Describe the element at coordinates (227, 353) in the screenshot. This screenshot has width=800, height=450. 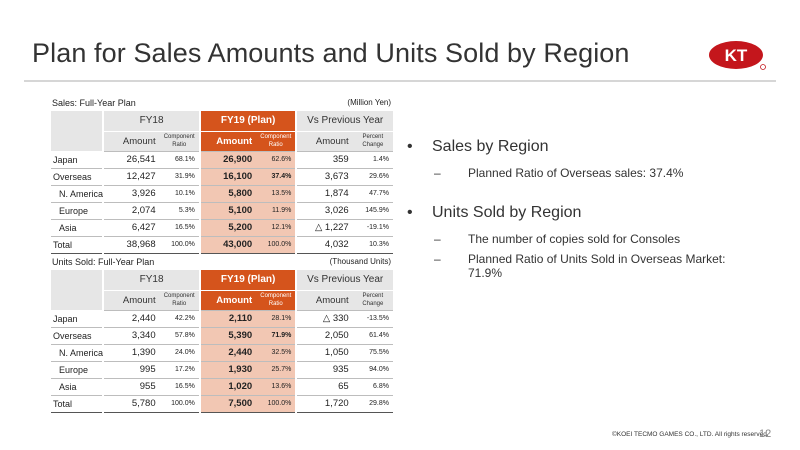
I see `fy19-amount: 2,440` at that location.